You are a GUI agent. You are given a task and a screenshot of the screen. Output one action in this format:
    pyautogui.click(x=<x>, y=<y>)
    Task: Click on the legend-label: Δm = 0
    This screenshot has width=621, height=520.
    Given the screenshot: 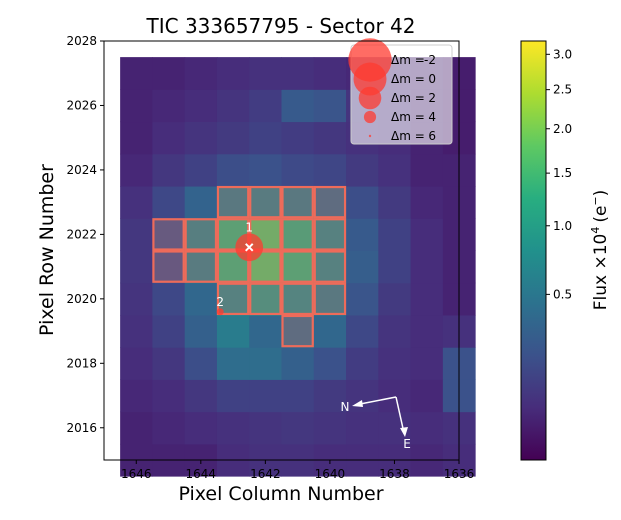 What is the action you would take?
    pyautogui.click(x=413, y=79)
    